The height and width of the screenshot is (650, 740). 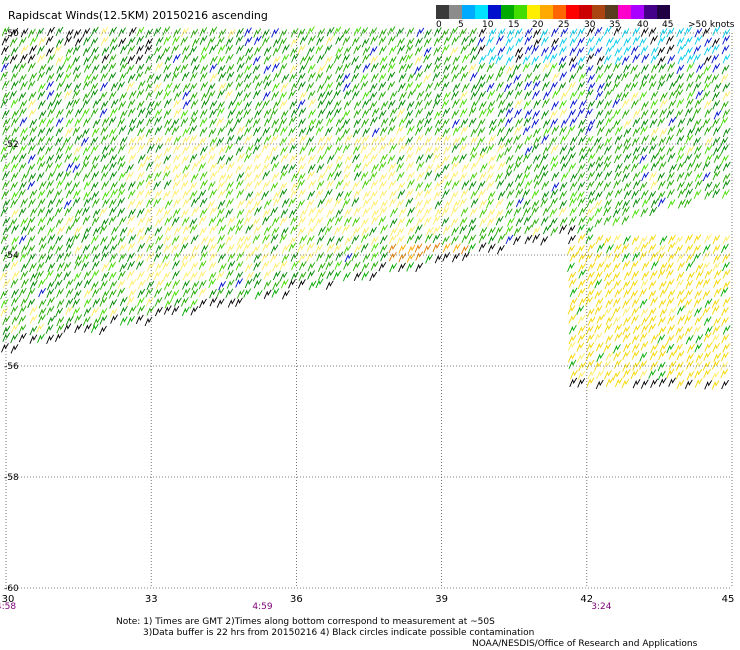 I want to click on wind-speed-legend: 0 5 10 15 20 25 30 35 40 45 >50 knots, so click(x=585, y=18).